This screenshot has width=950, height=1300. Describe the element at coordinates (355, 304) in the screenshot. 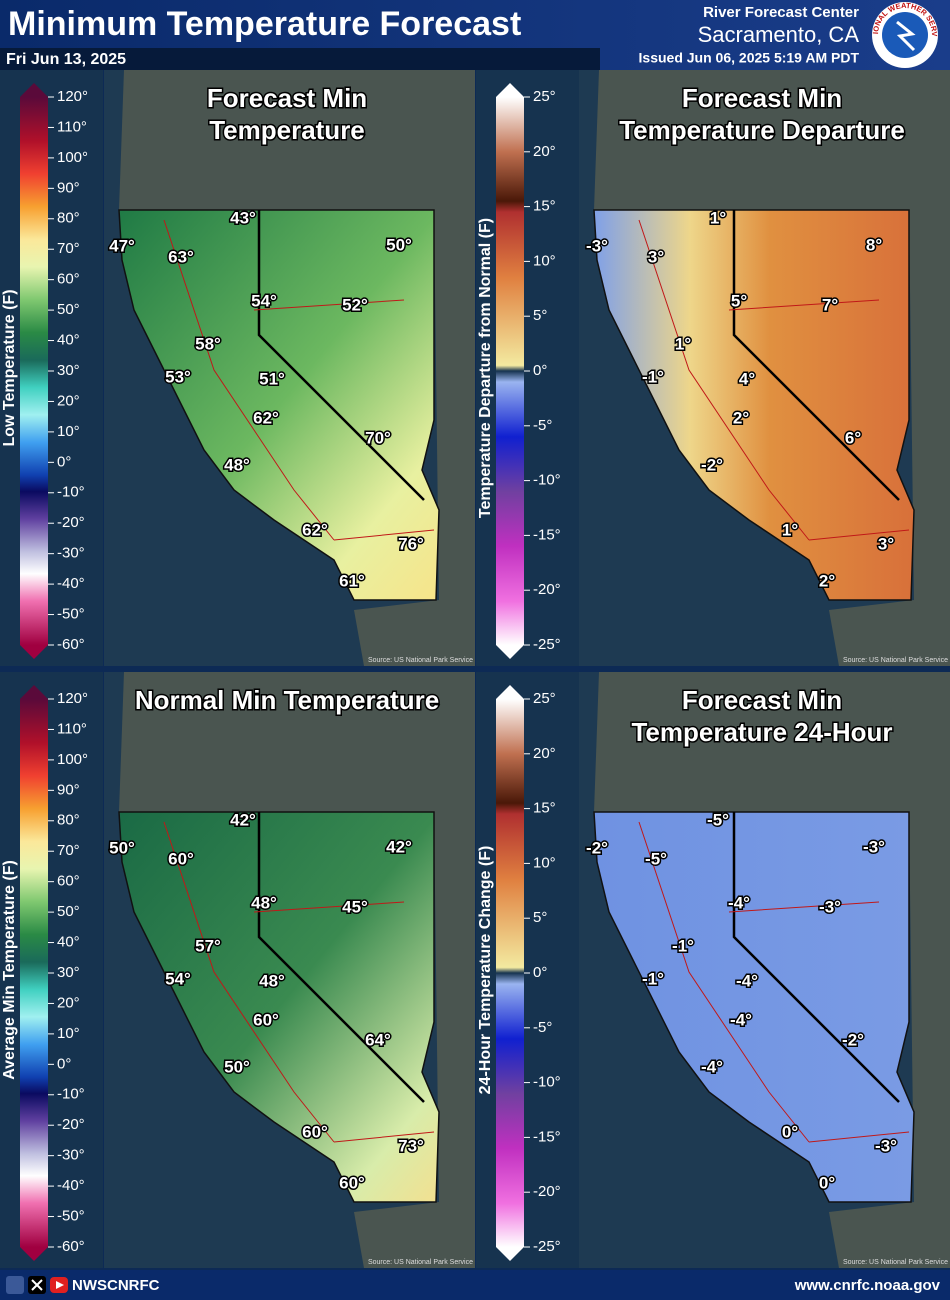

I see `map-value-label: 52°` at that location.